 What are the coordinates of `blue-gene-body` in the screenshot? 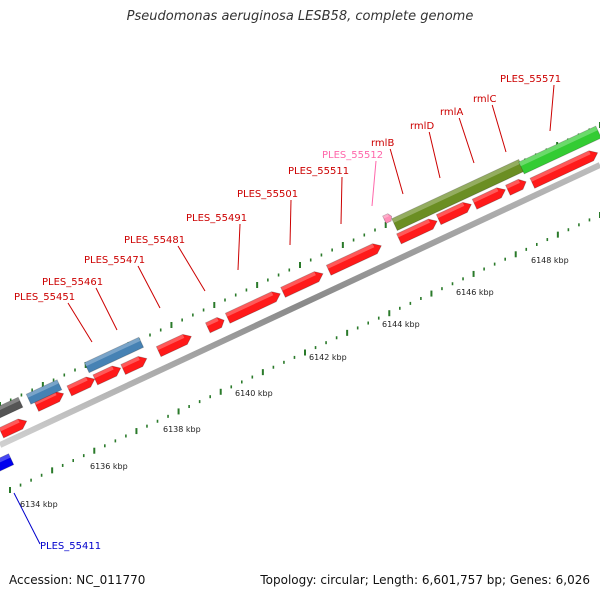 It's located at (7, 463).